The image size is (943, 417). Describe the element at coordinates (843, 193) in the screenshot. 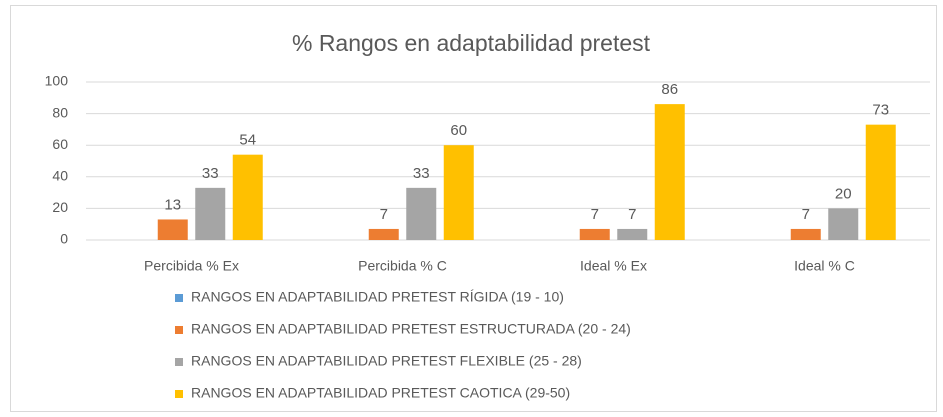

I see `value-label: 20` at that location.